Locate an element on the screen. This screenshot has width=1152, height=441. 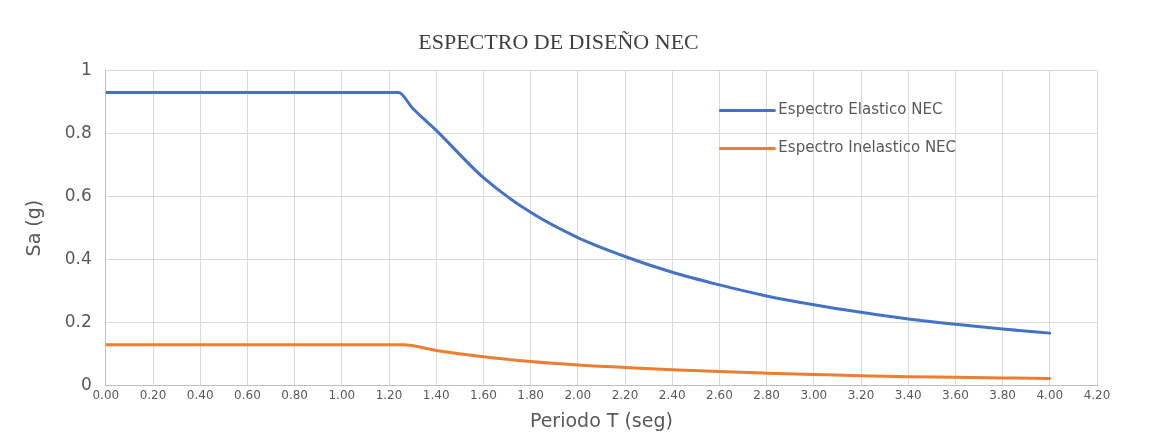
x-tick-label: 0.20 is located at coordinates (153, 395).